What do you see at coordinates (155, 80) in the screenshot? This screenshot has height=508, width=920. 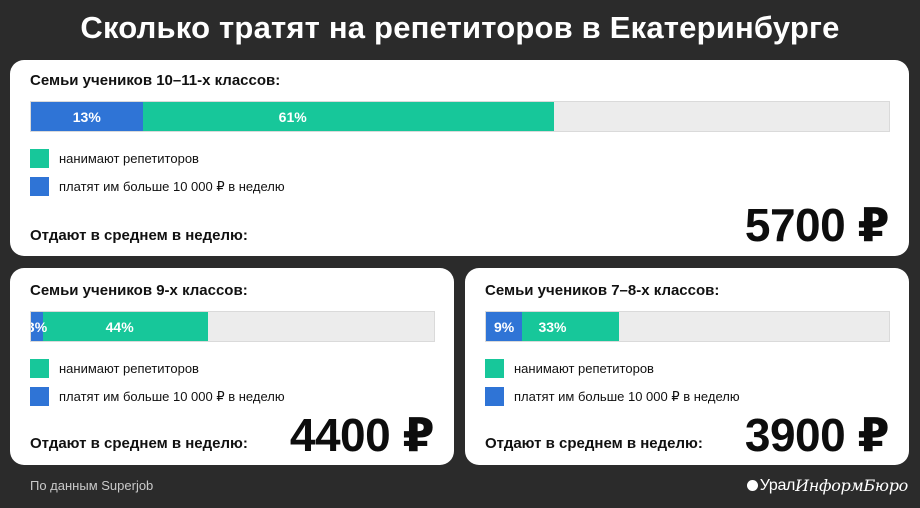 I see `group-title: Семьи учеников 10–11-х классов:` at bounding box center [155, 80].